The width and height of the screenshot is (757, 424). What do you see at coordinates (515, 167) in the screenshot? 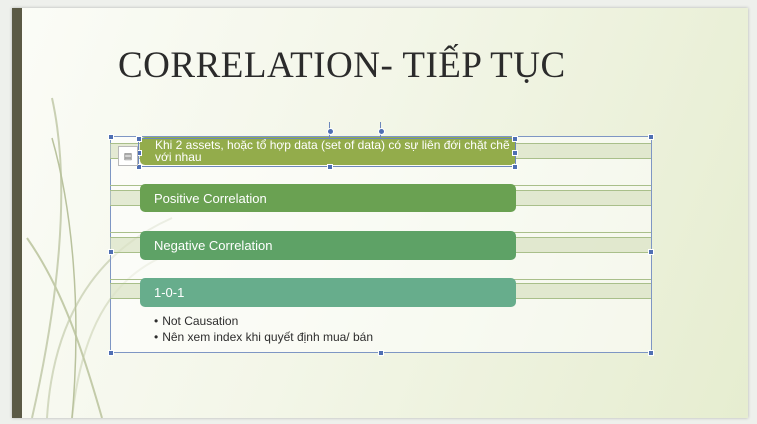
I see `resize-handle-bottom-right` at bounding box center [515, 167].